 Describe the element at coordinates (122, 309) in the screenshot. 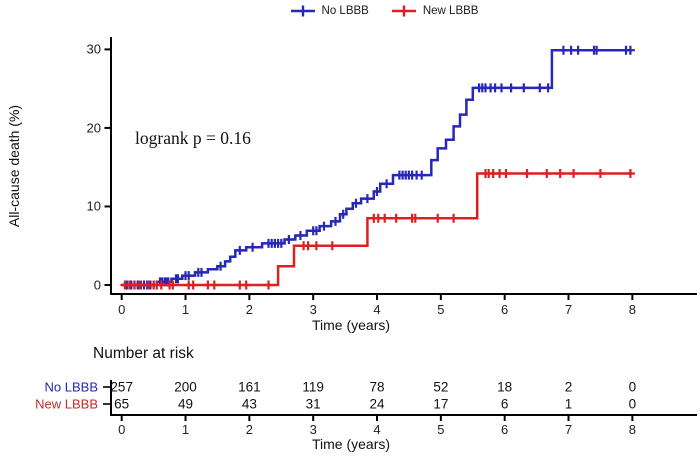

I see `x-tick-label: 0` at that location.